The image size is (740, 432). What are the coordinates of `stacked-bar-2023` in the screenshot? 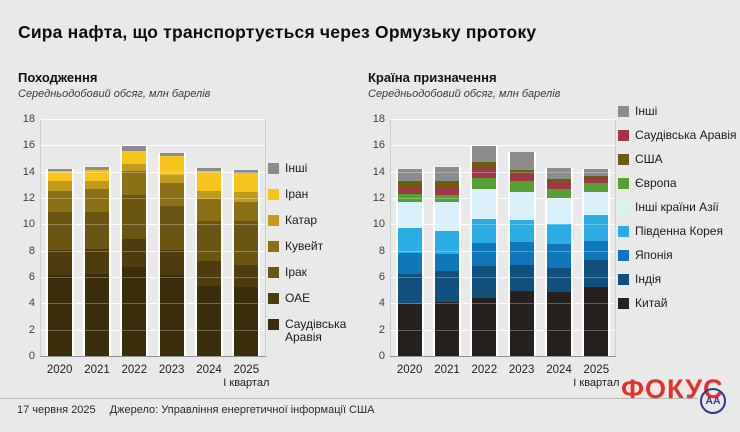 It's located at (521, 254).